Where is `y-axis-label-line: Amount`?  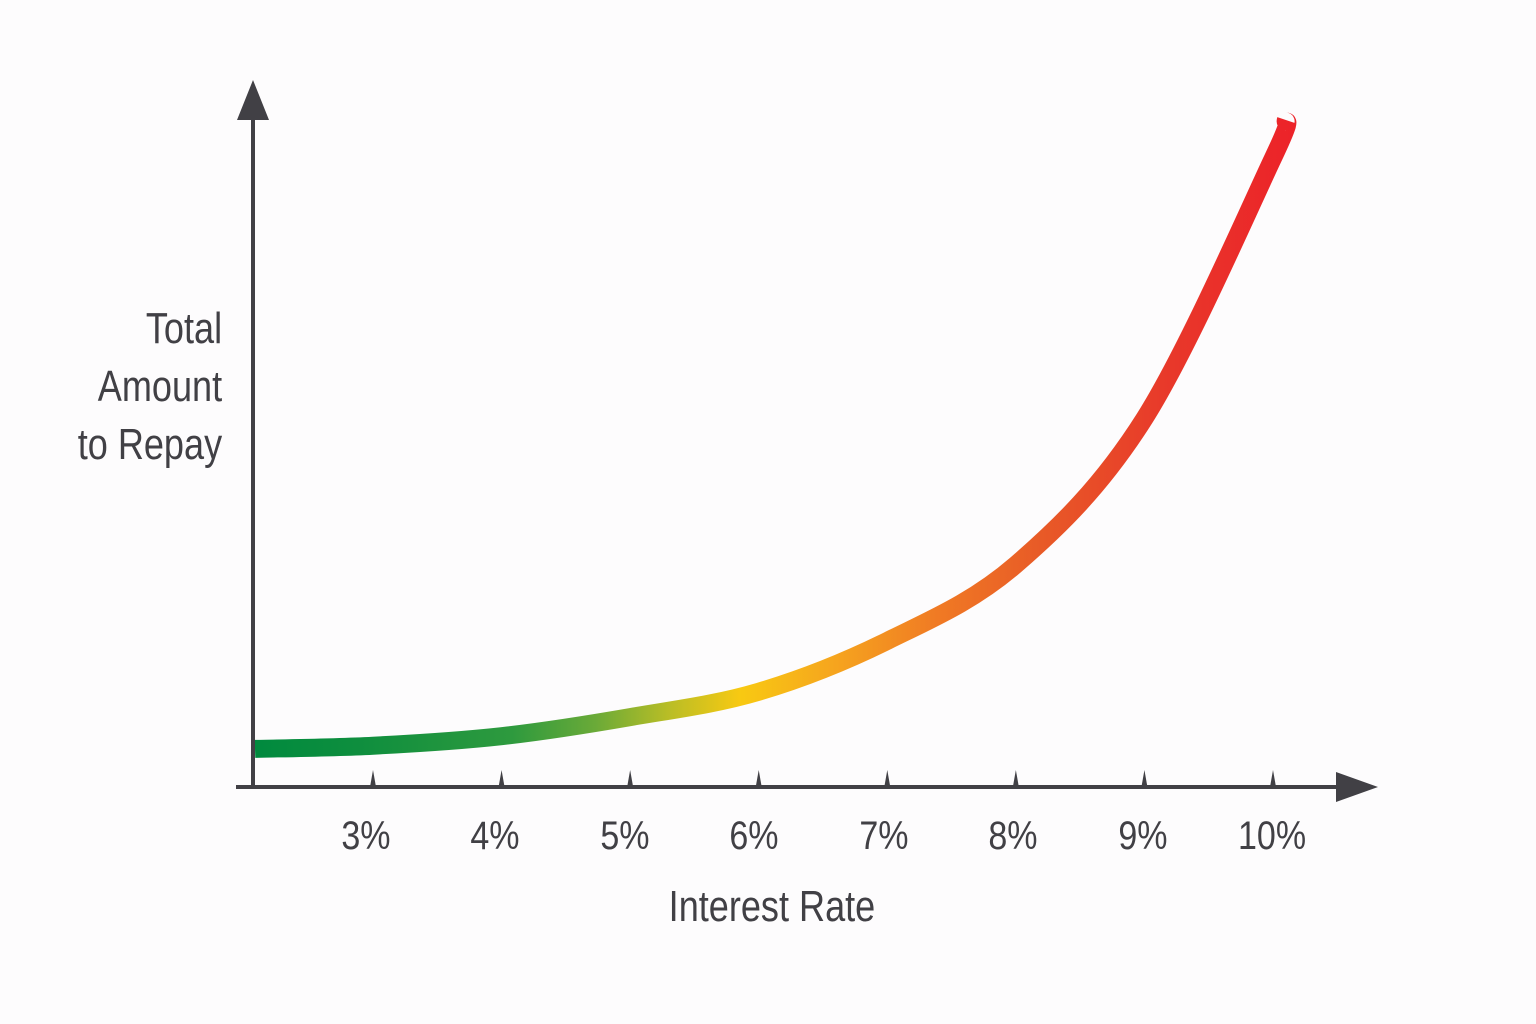
y-axis-label-line: Amount is located at coordinates (159, 386).